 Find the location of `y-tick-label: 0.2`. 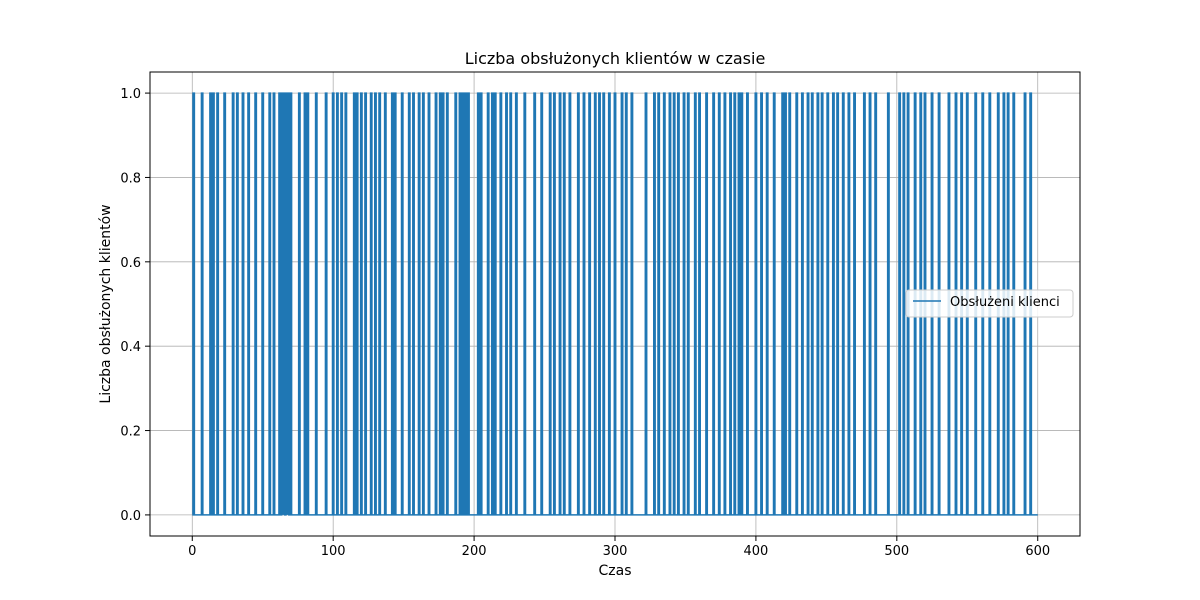

y-tick-label: 0.2 is located at coordinates (130, 432).